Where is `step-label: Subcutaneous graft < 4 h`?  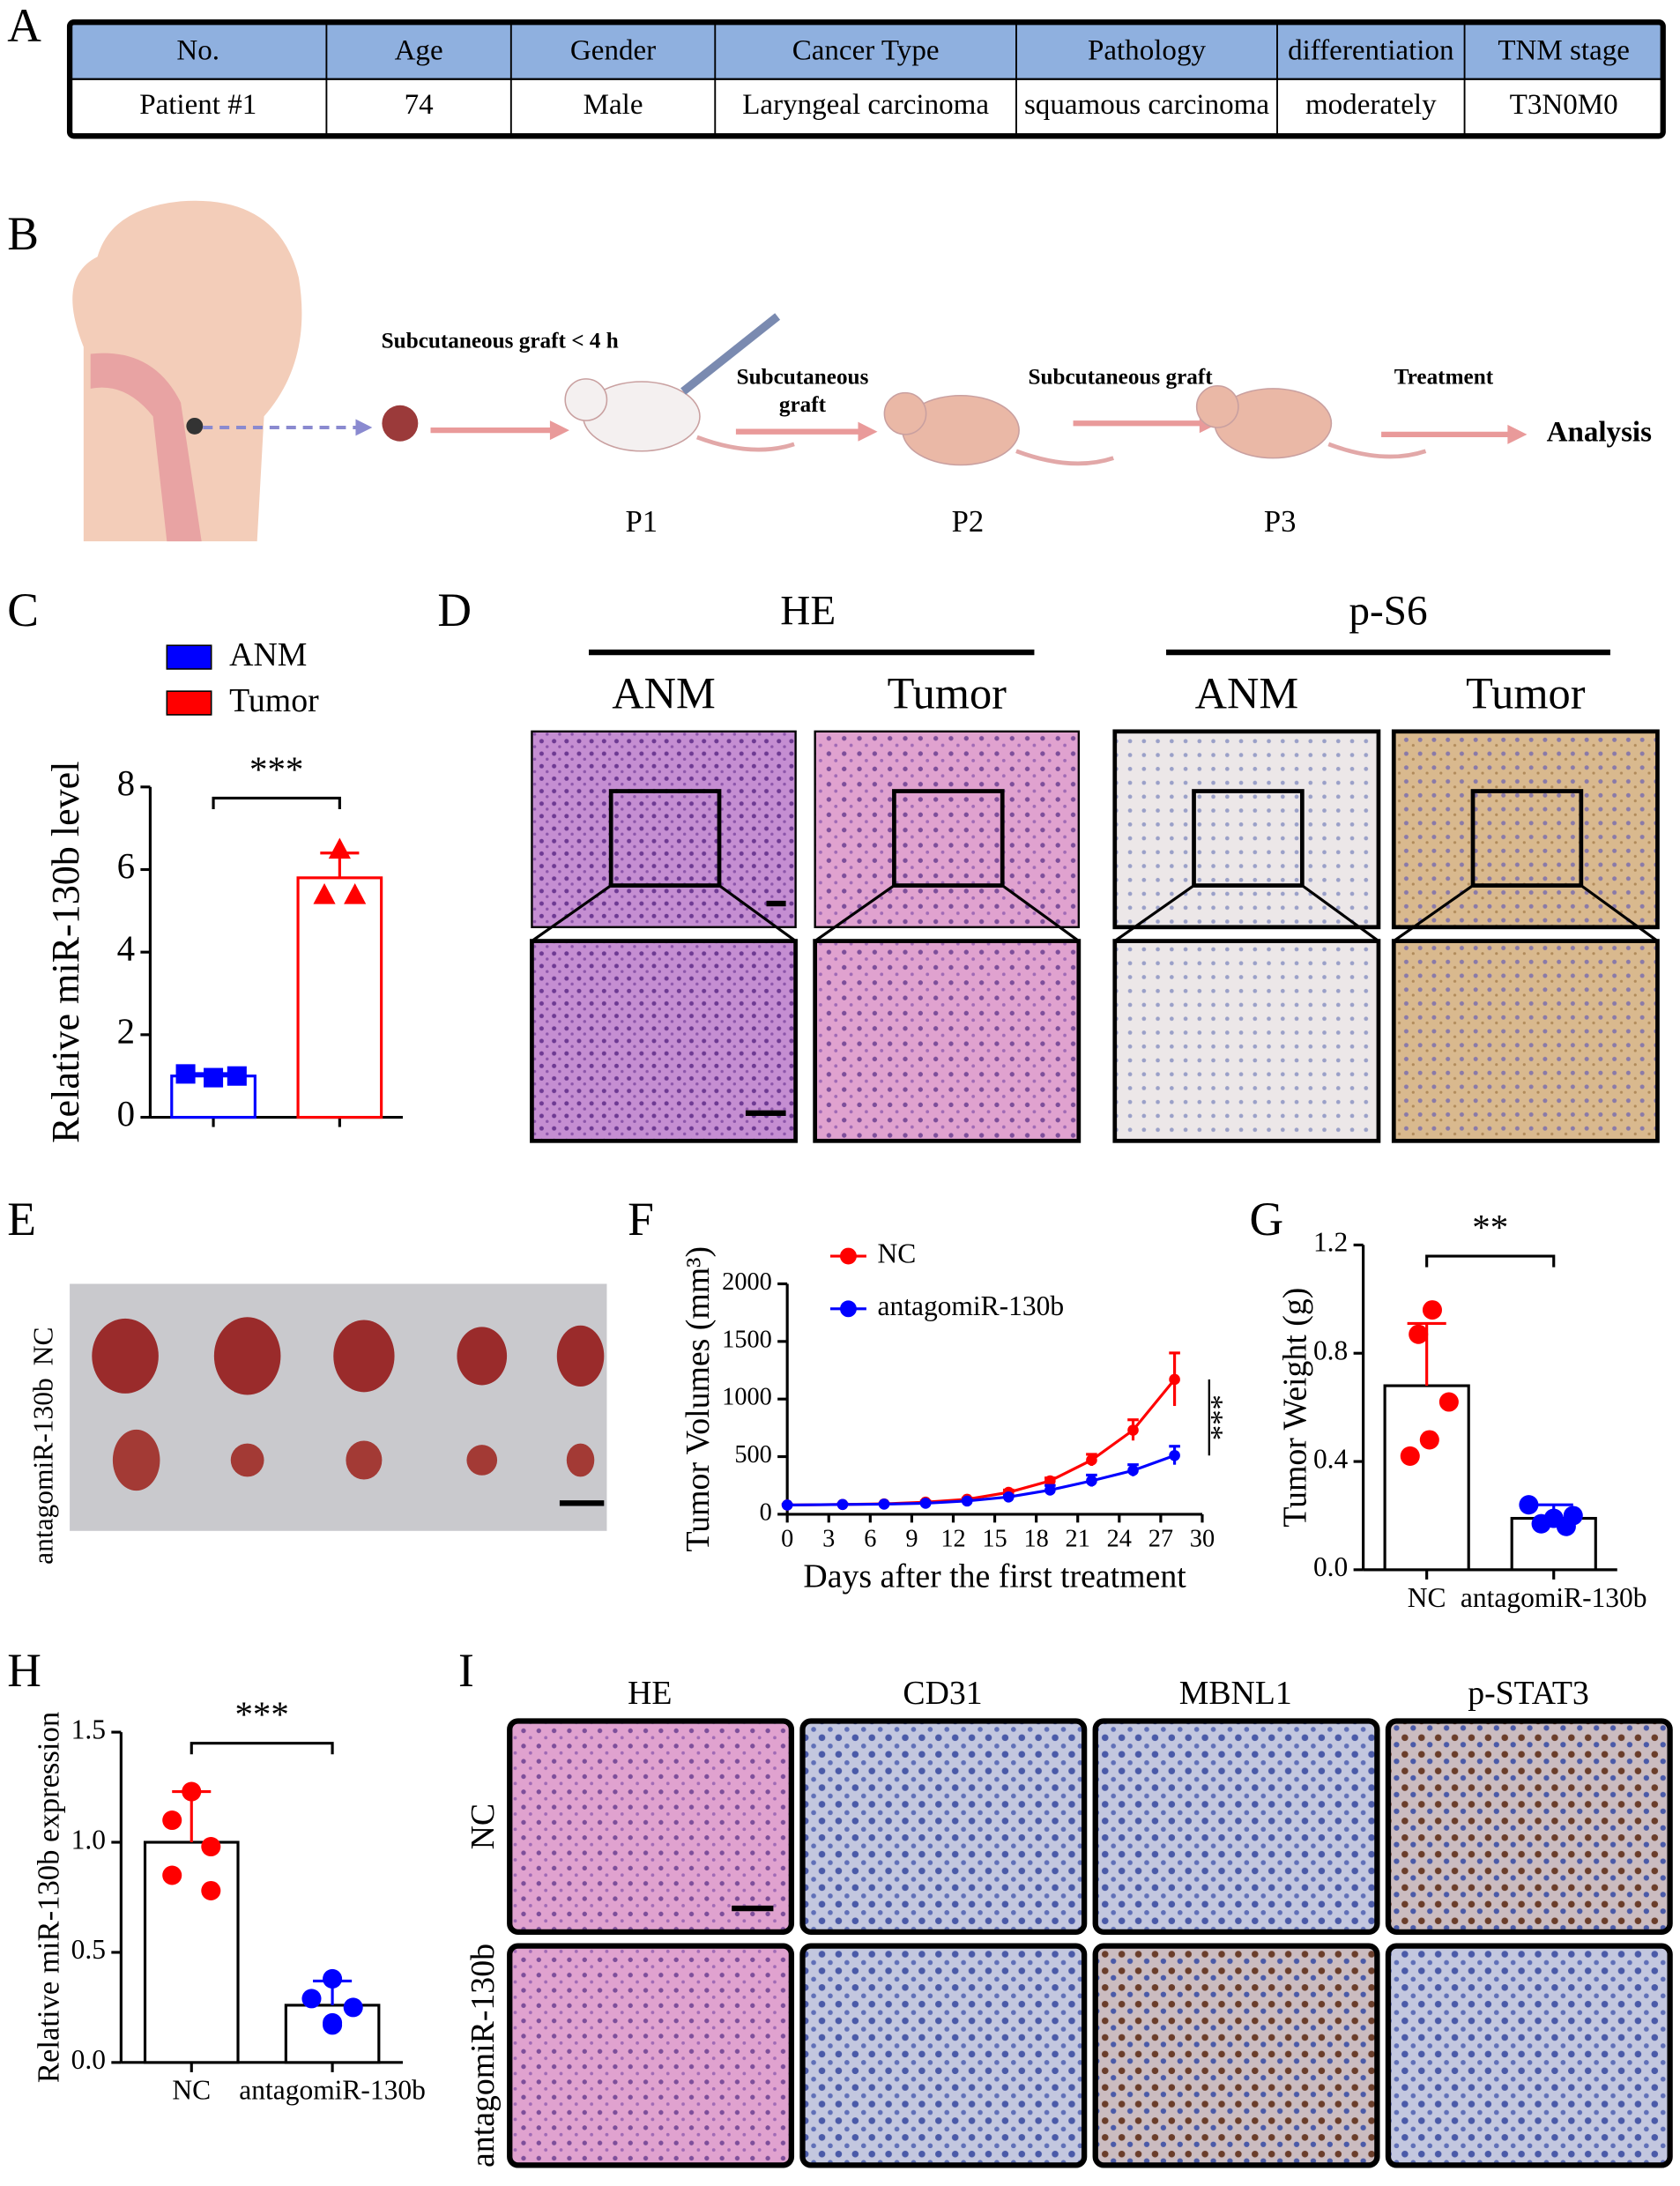 step-label: Subcutaneous graft < 4 h is located at coordinates (500, 342).